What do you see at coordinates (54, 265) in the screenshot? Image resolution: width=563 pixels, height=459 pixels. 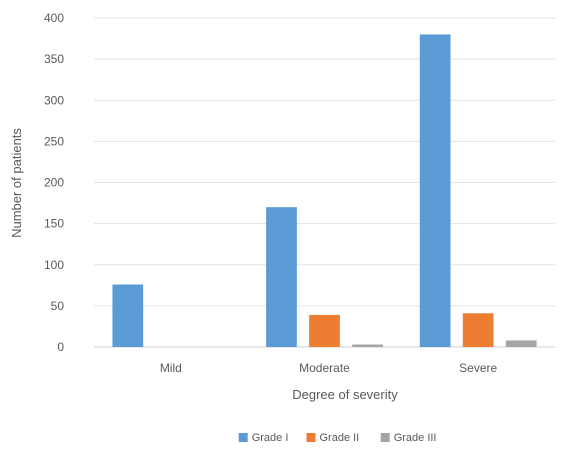 I see `y-tick-label: 100` at bounding box center [54, 265].